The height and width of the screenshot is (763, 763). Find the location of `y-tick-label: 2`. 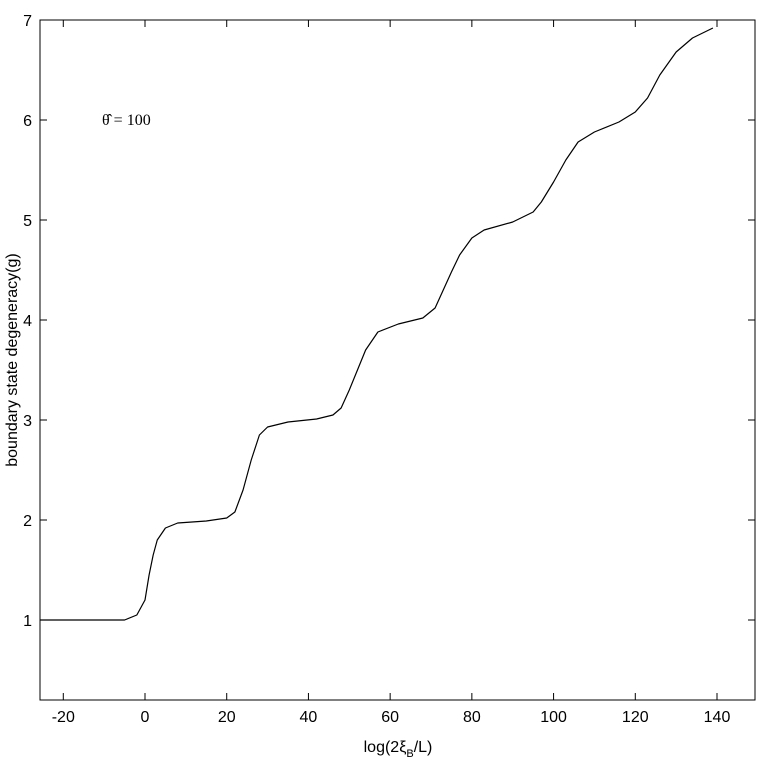

y-tick-label: 2 is located at coordinates (27, 521).